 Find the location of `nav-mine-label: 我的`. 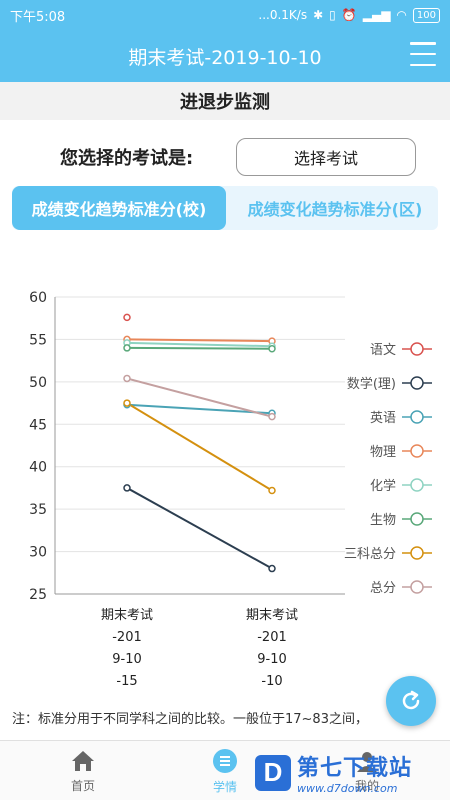

nav-mine-label: 我的 is located at coordinates (366, 785).